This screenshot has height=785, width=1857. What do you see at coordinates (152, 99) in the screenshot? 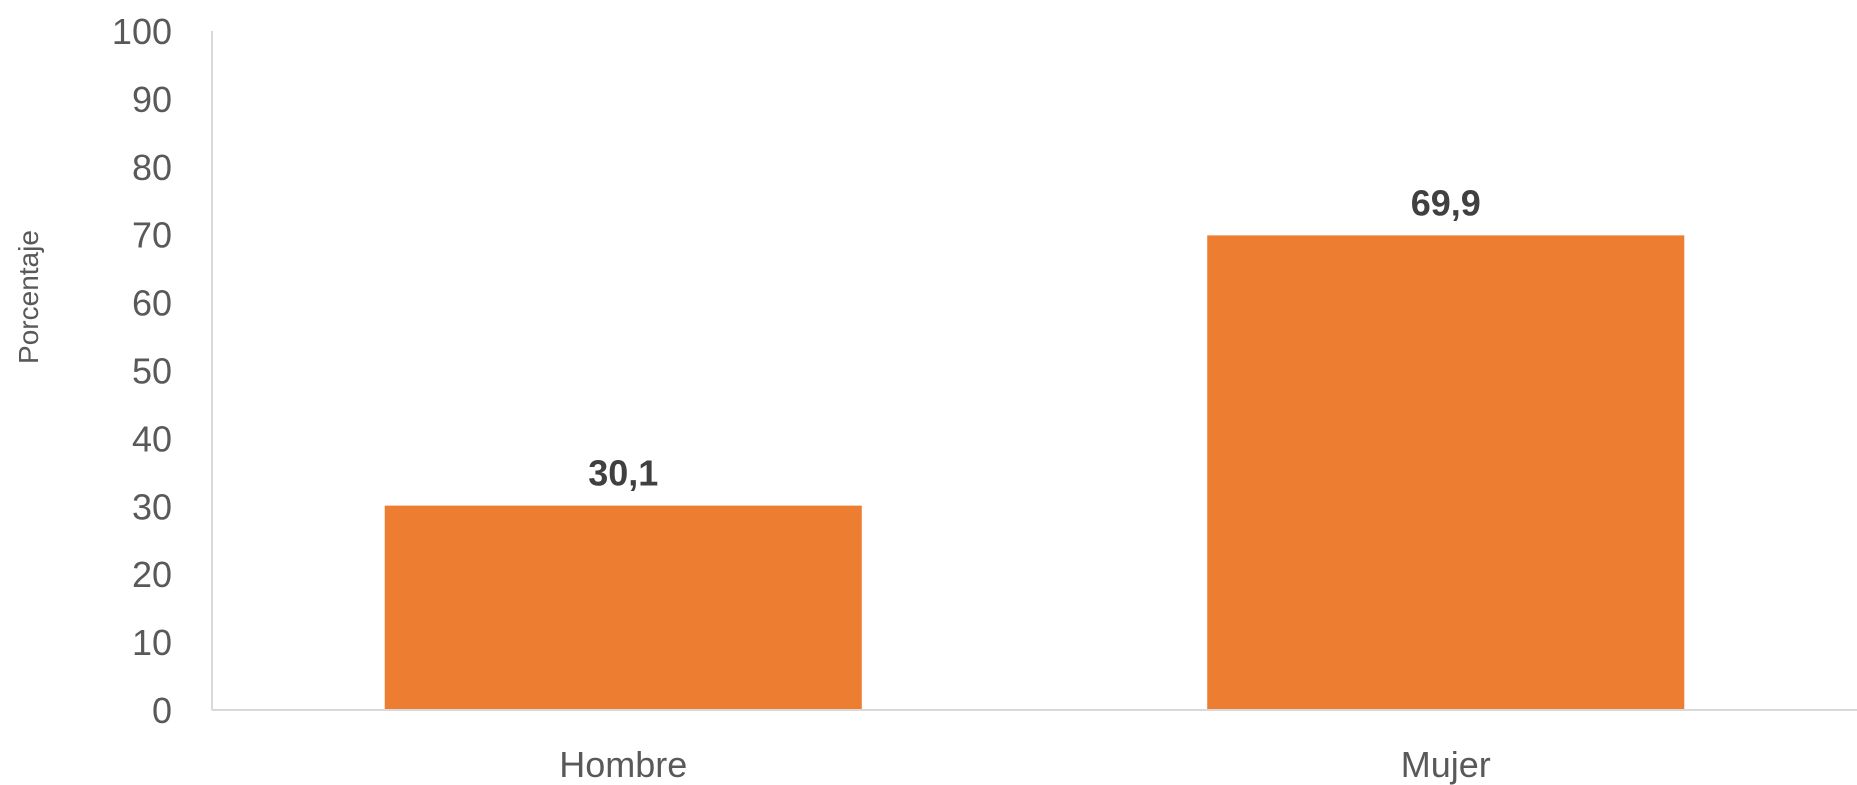
I see `y-tick-label: 90` at bounding box center [152, 99].